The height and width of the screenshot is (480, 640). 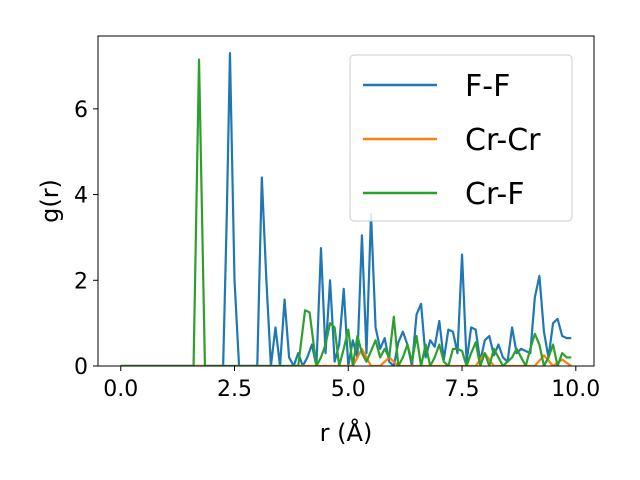 What do you see at coordinates (120, 389) in the screenshot?
I see `x-tick-label: 0.0` at bounding box center [120, 389].